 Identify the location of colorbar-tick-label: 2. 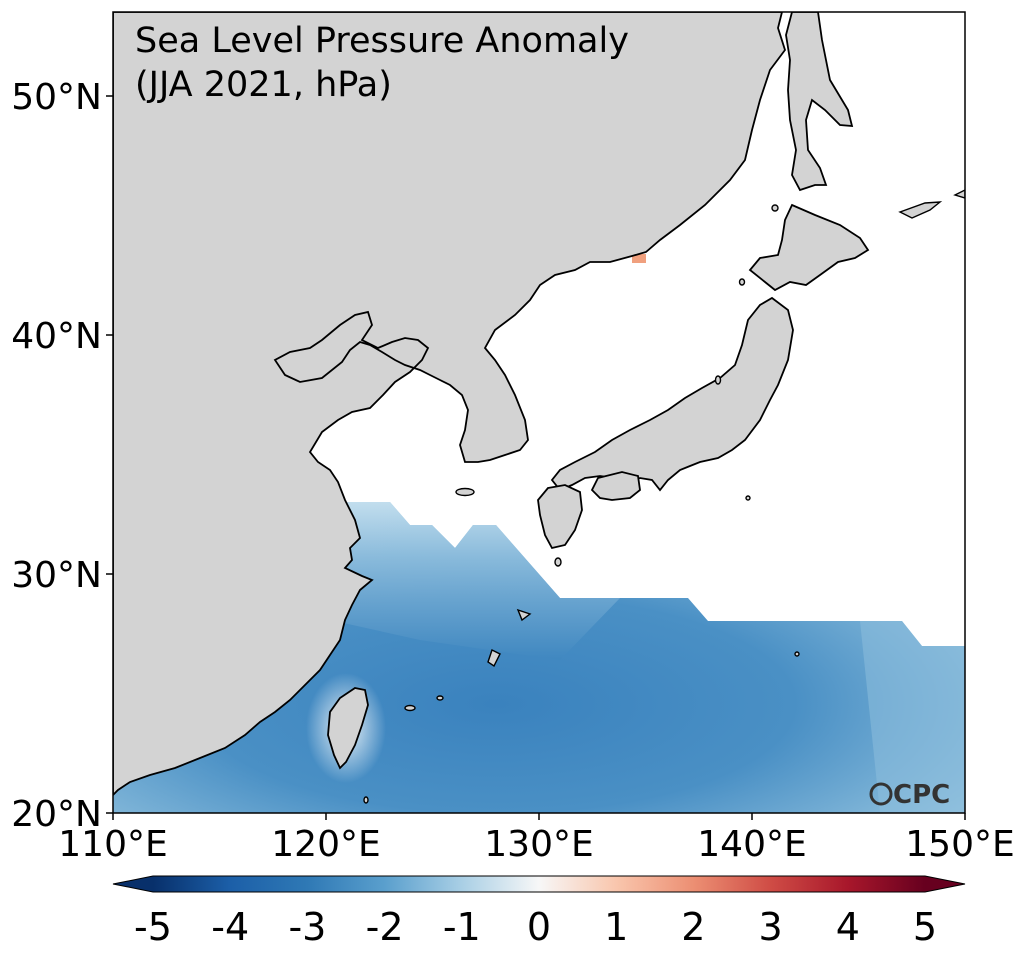
(693, 927).